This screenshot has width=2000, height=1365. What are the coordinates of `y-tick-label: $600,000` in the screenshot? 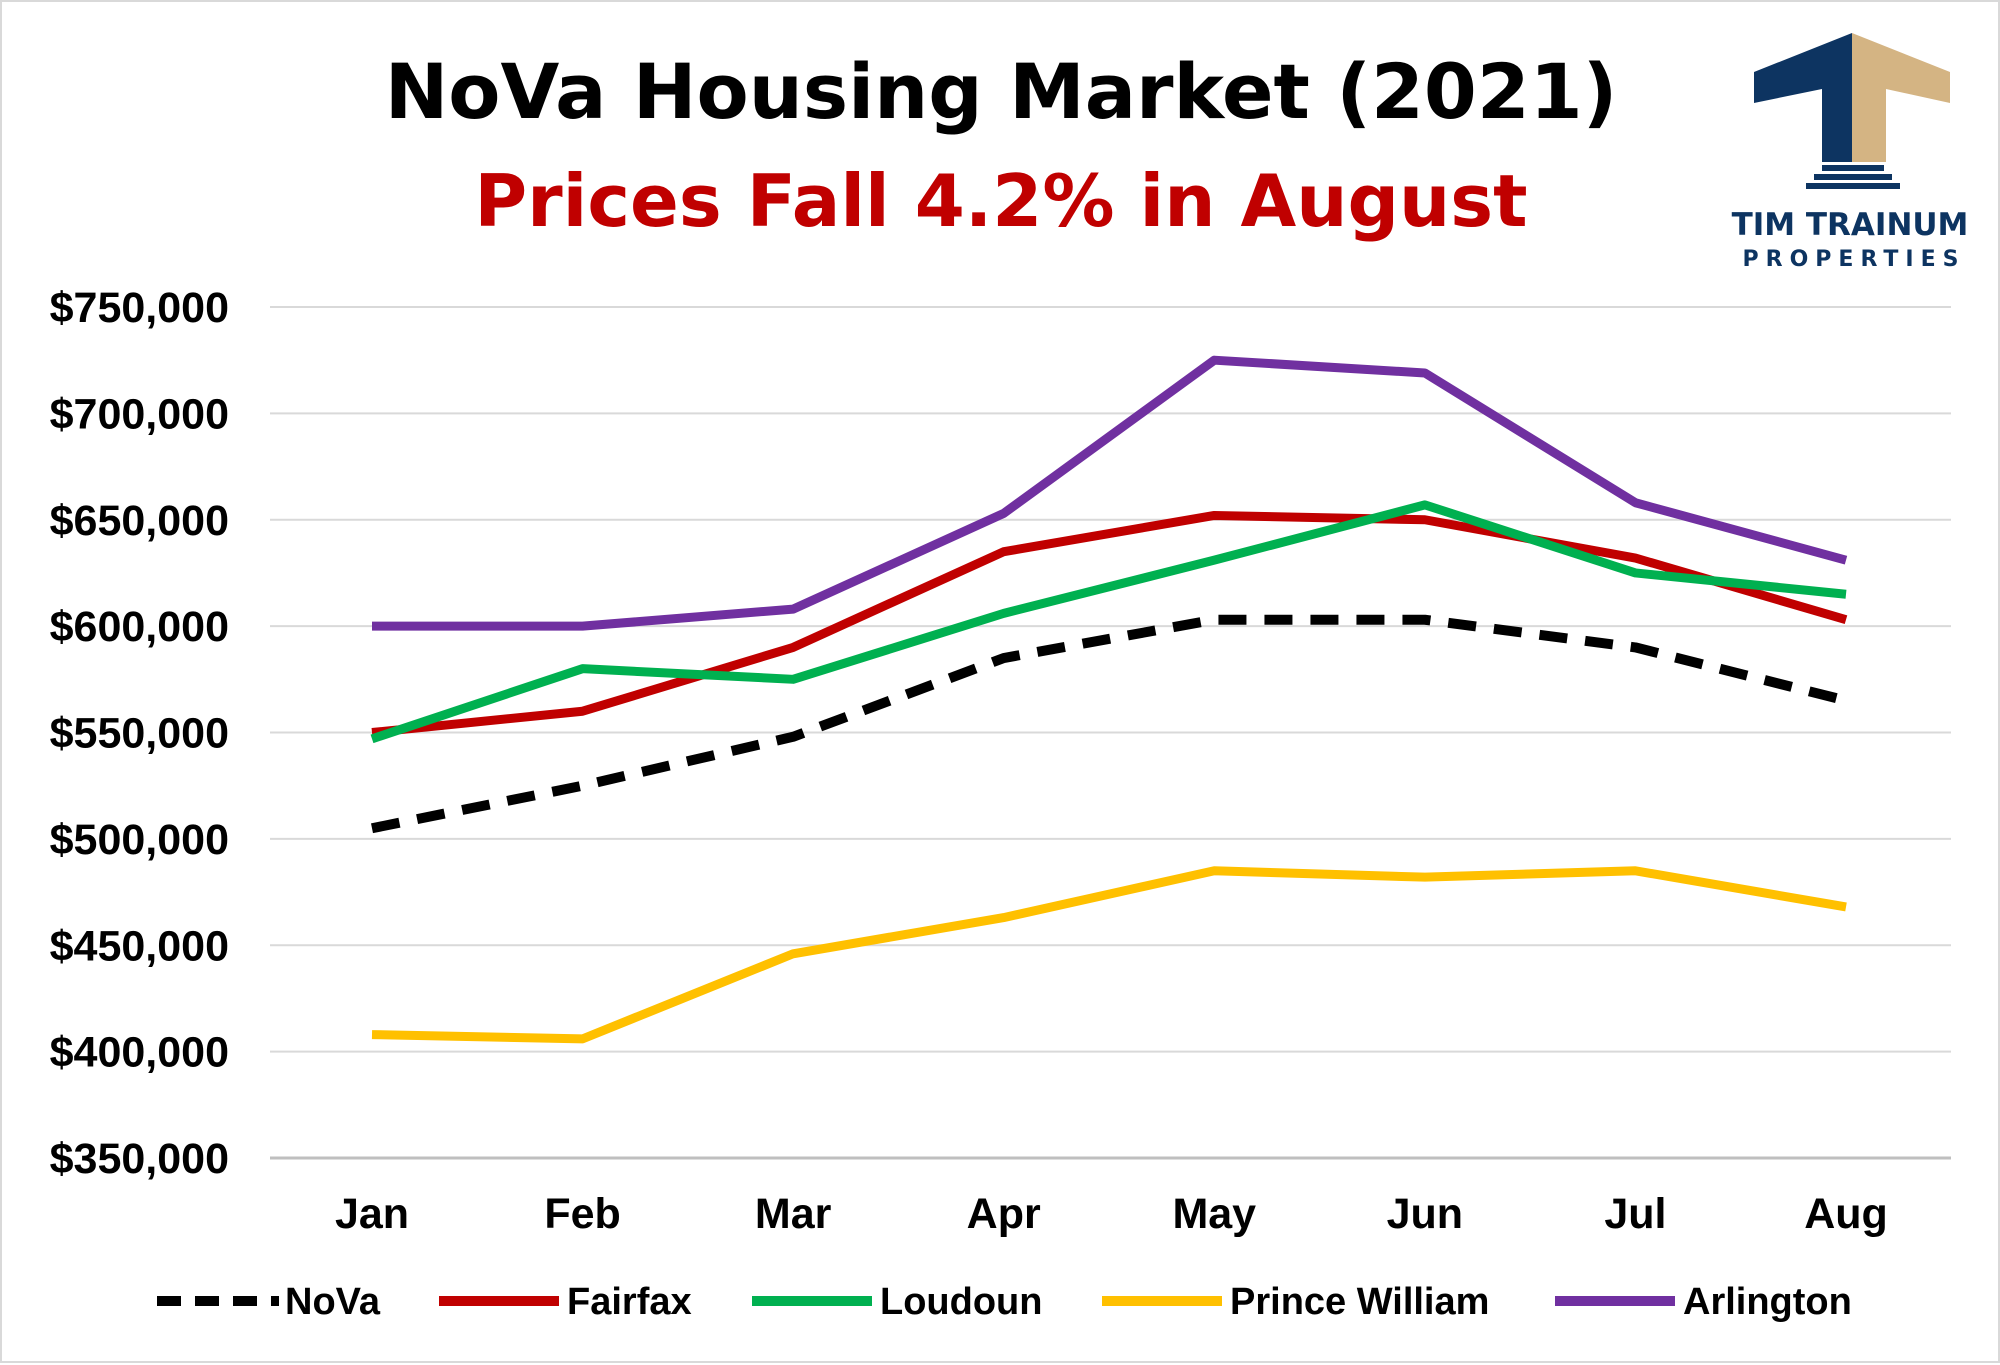 It's located at (139, 627).